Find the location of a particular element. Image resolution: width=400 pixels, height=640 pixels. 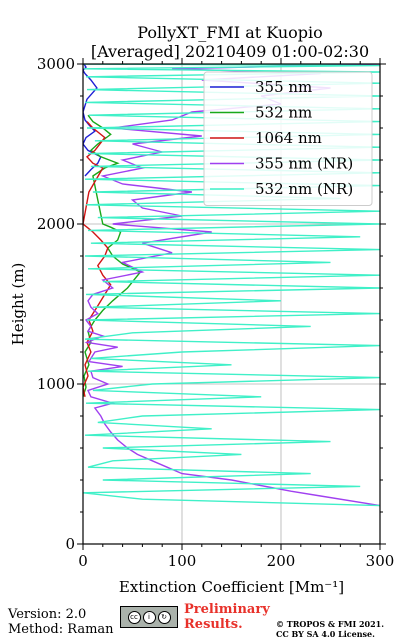

legend-label-3: 355 nm (NR) is located at coordinates (304, 164).